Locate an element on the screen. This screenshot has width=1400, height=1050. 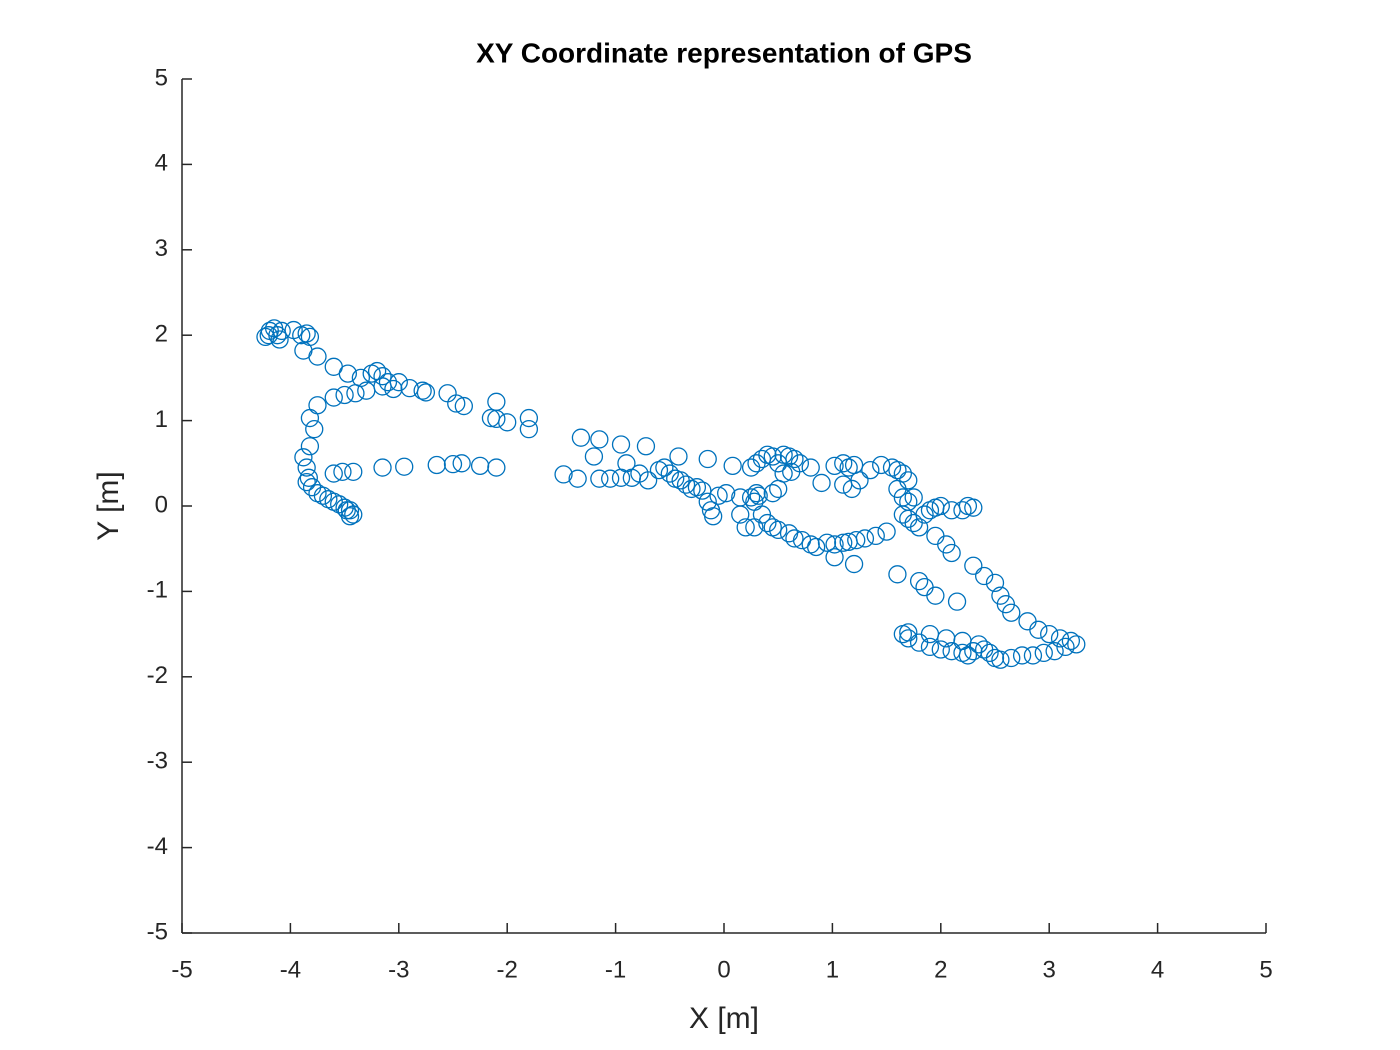
x-tick-label: 3 is located at coordinates (1049, 969).